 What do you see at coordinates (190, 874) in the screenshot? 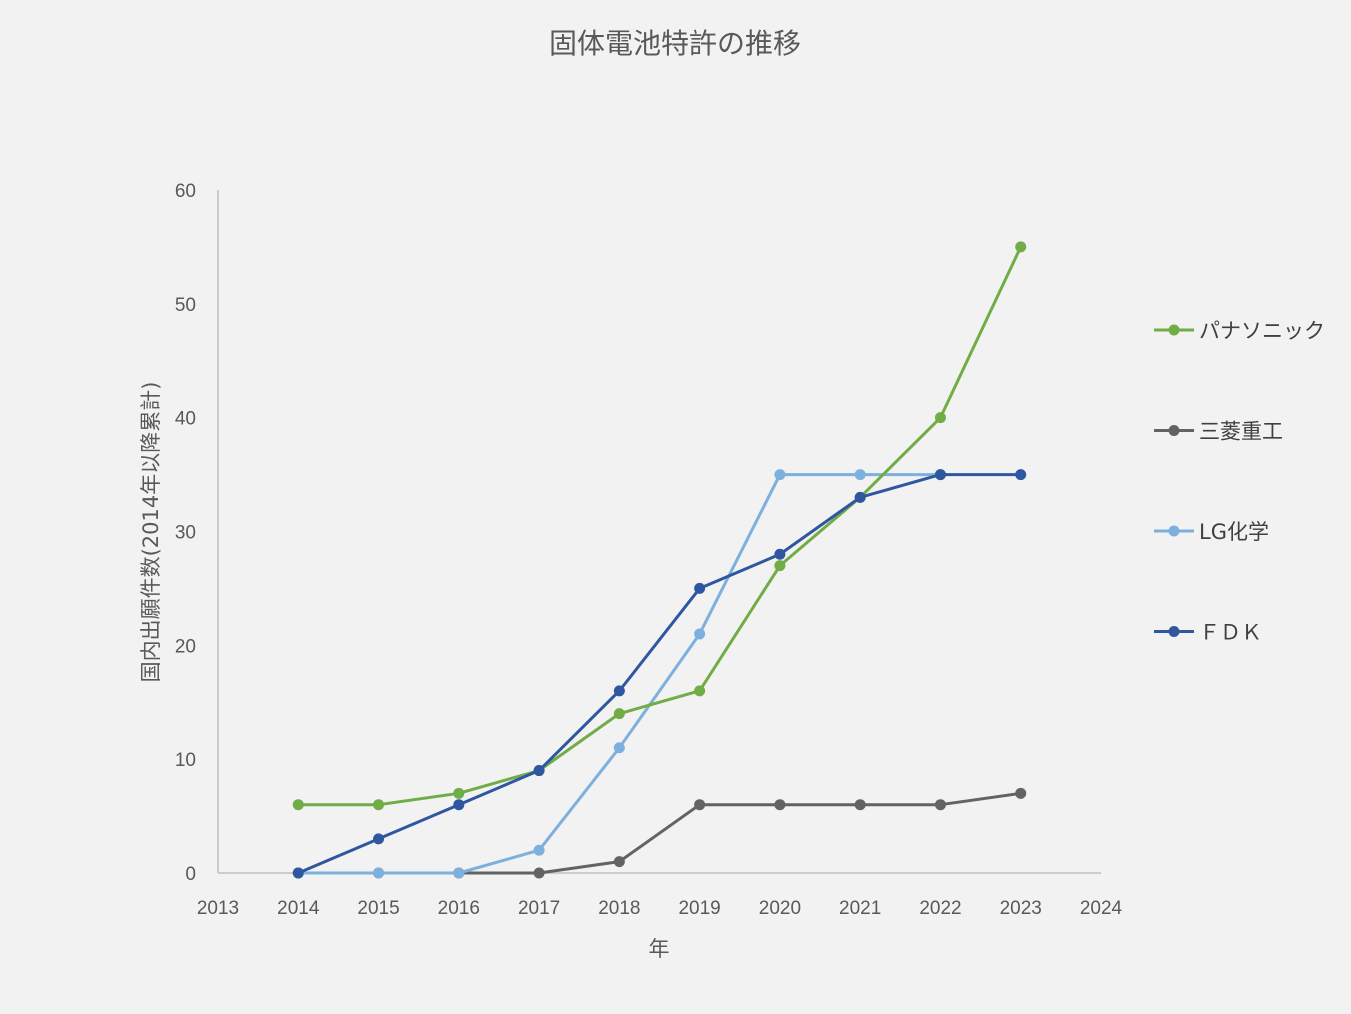
I see `y-tick-label: 0` at bounding box center [190, 874].